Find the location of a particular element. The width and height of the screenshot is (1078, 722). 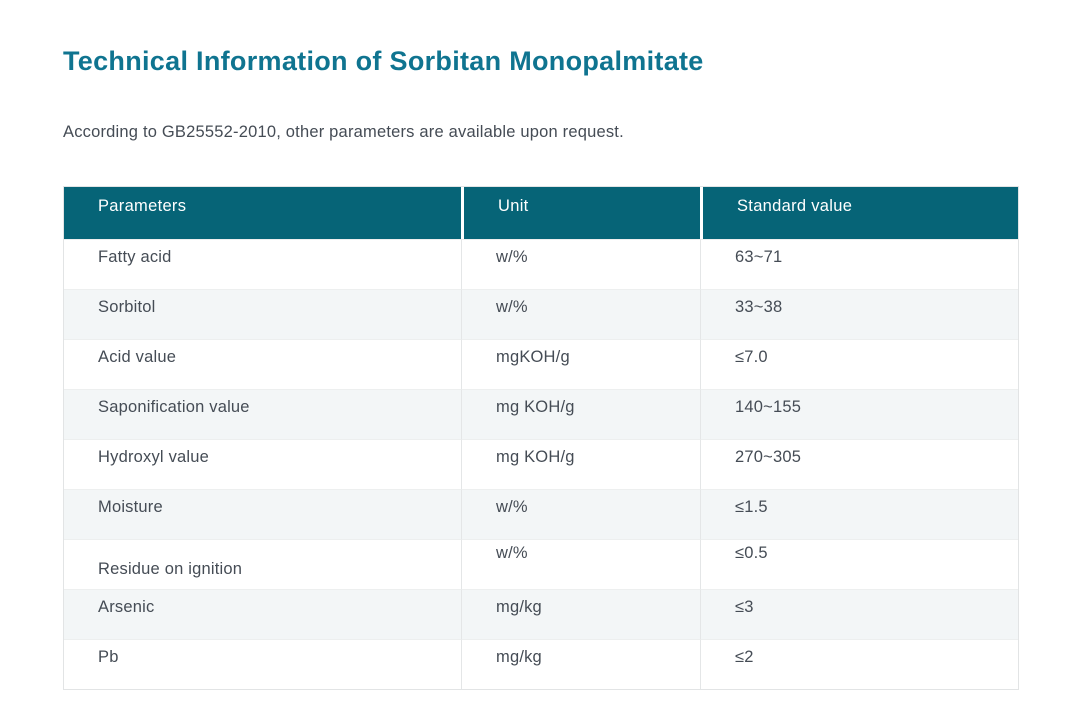

table-header-row: Parameters Unit Standard value is located at coordinates (541, 213).